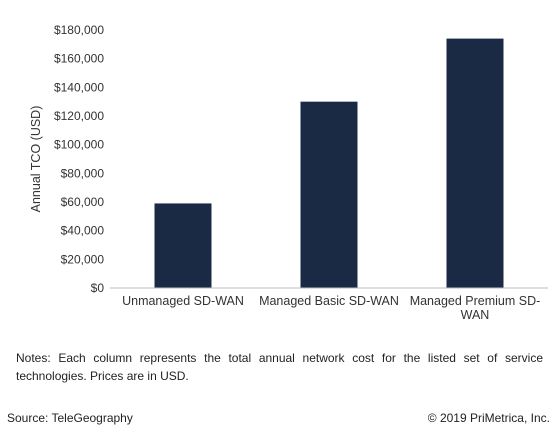  What do you see at coordinates (488, 418) in the screenshot?
I see `copyright-notice: © 2019 PriMetrica, Inc.` at bounding box center [488, 418].